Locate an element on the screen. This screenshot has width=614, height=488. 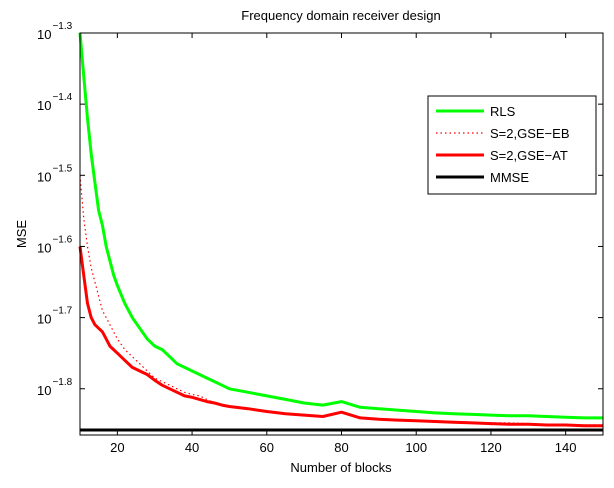
x-tick-label: 20 is located at coordinates (117, 447).